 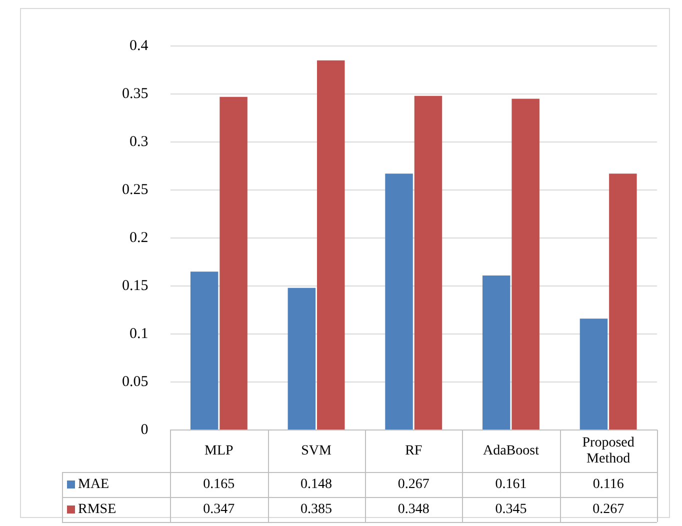 What do you see at coordinates (608, 451) in the screenshot?
I see `x-tick-label: Proposed Method` at bounding box center [608, 451].